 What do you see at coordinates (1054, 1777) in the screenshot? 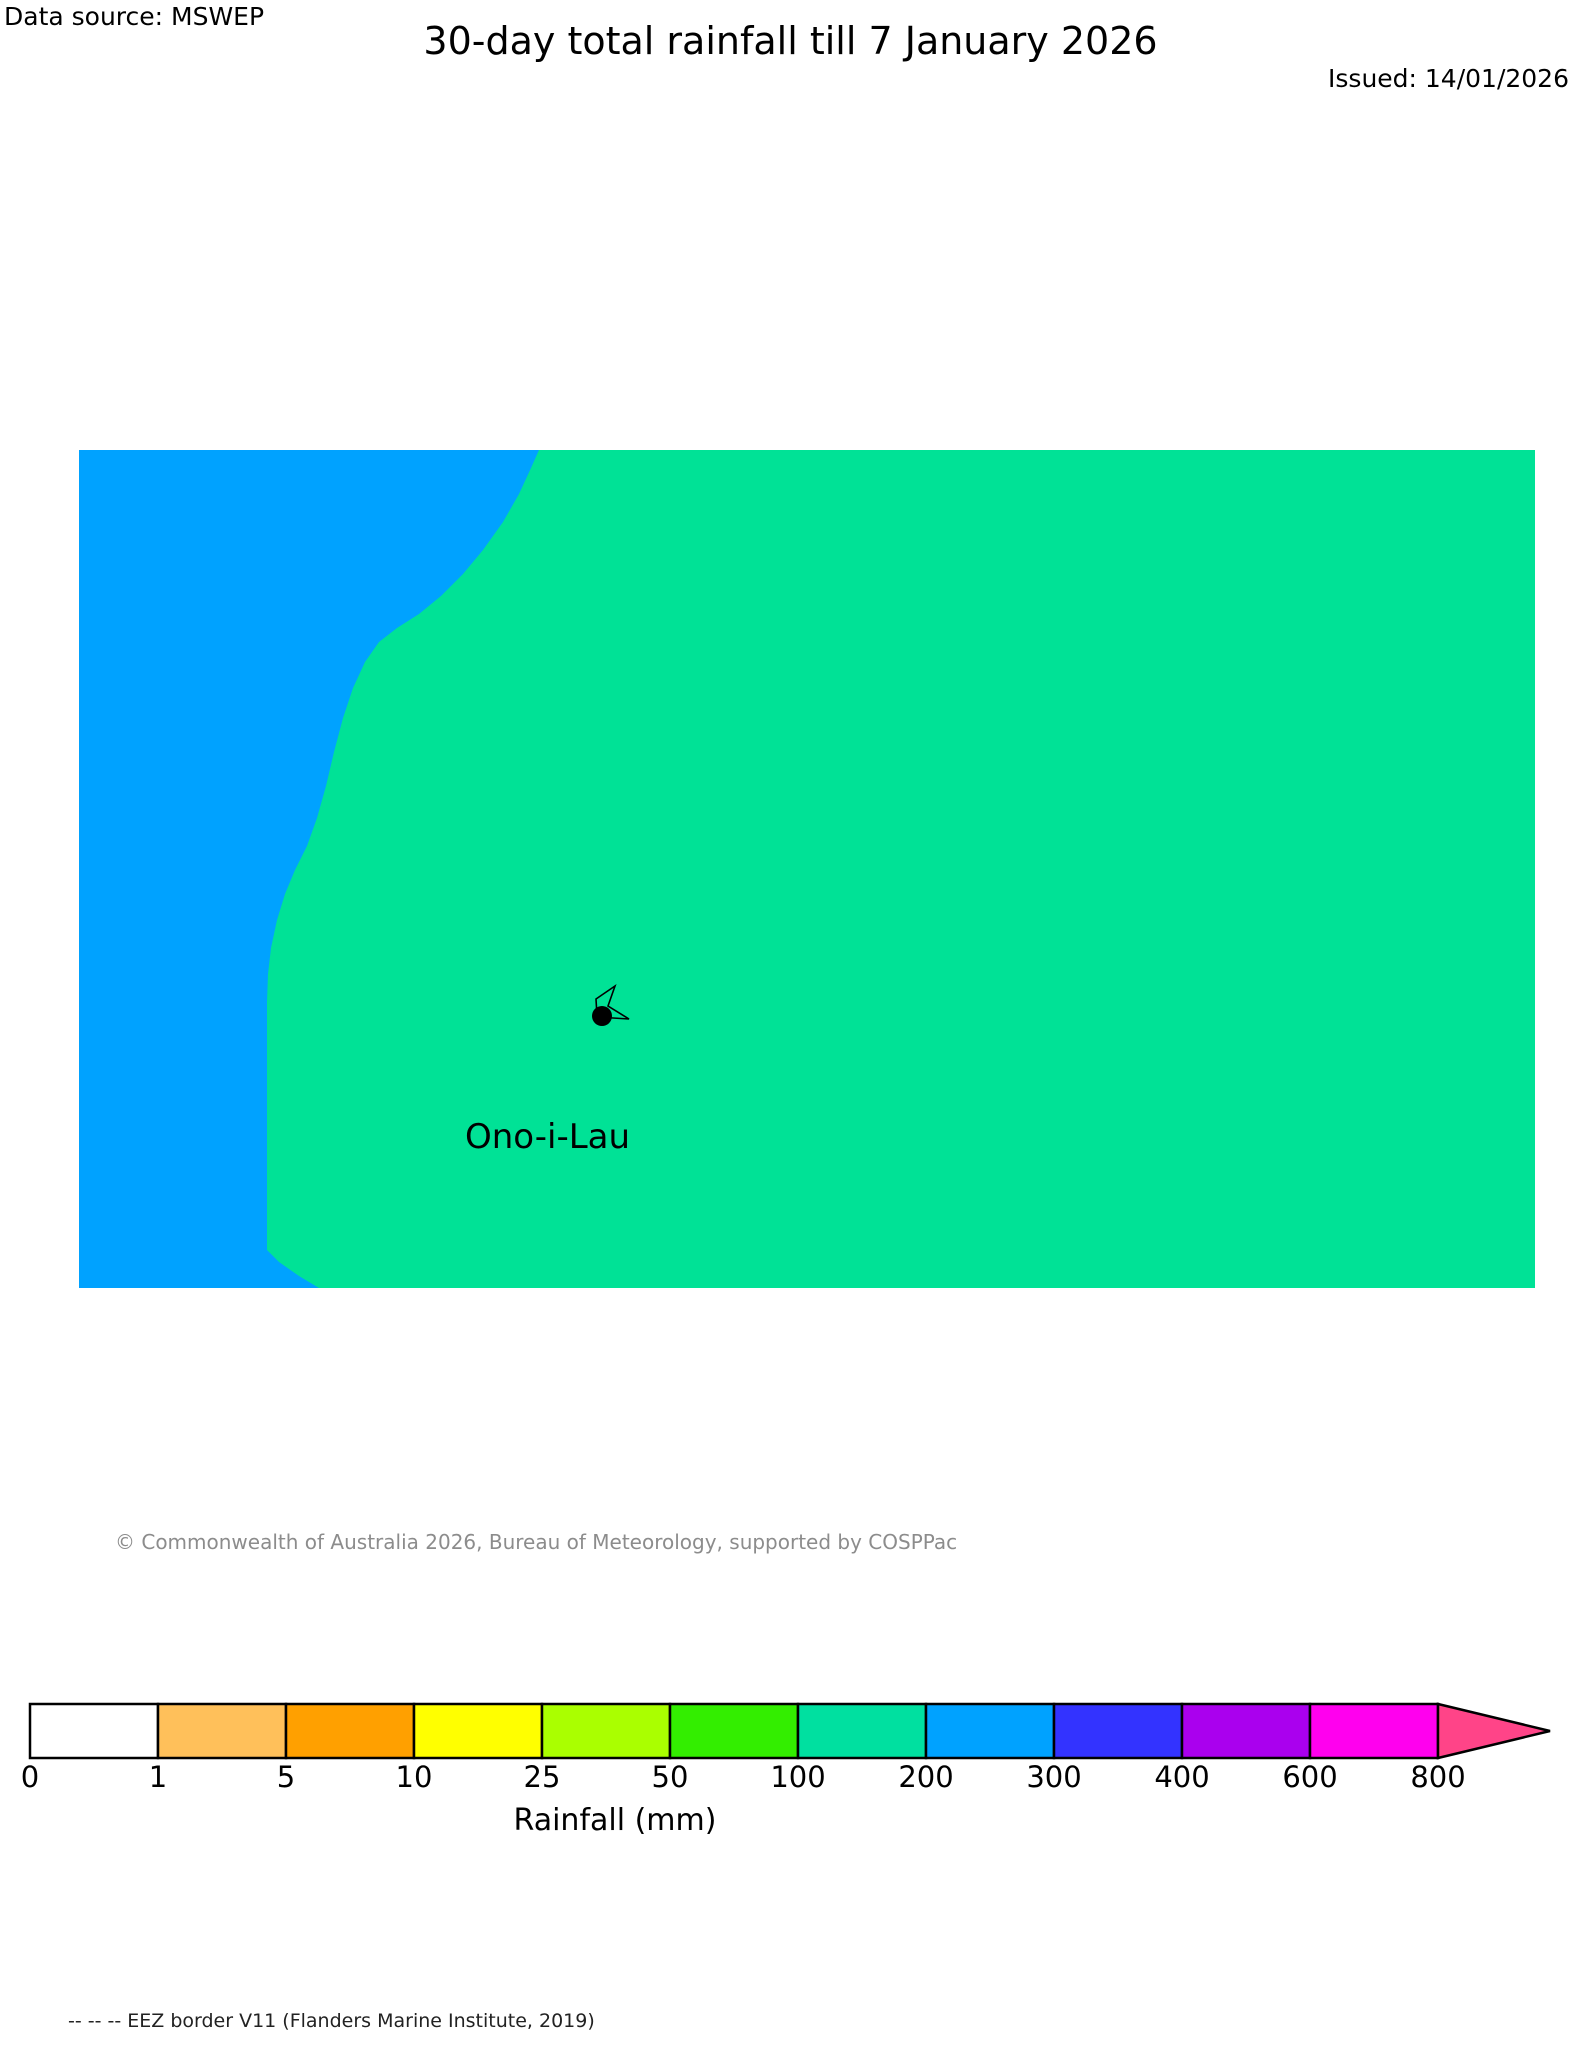
I see `colorbar-tick-300: 300` at bounding box center [1054, 1777].